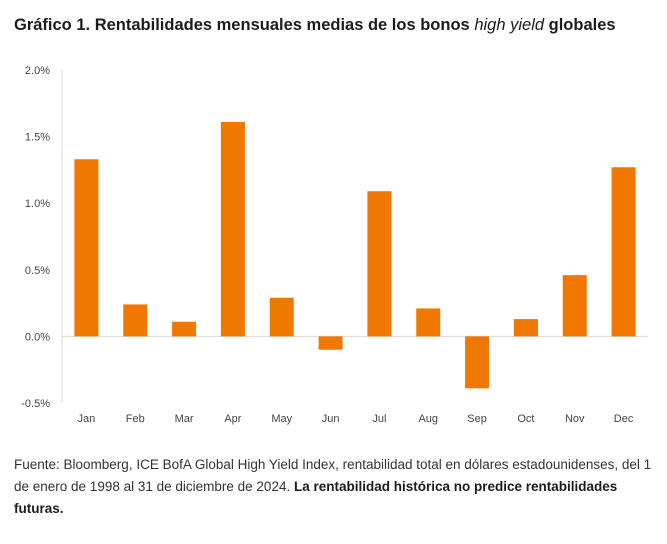 Image resolution: width=667 pixels, height=544 pixels. Describe the element at coordinates (281, 317) in the screenshot. I see `bar-may` at that location.